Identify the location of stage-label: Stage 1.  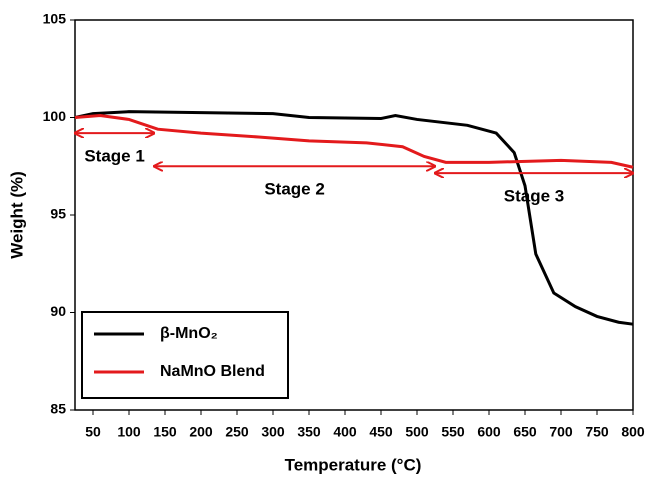
(114, 156).